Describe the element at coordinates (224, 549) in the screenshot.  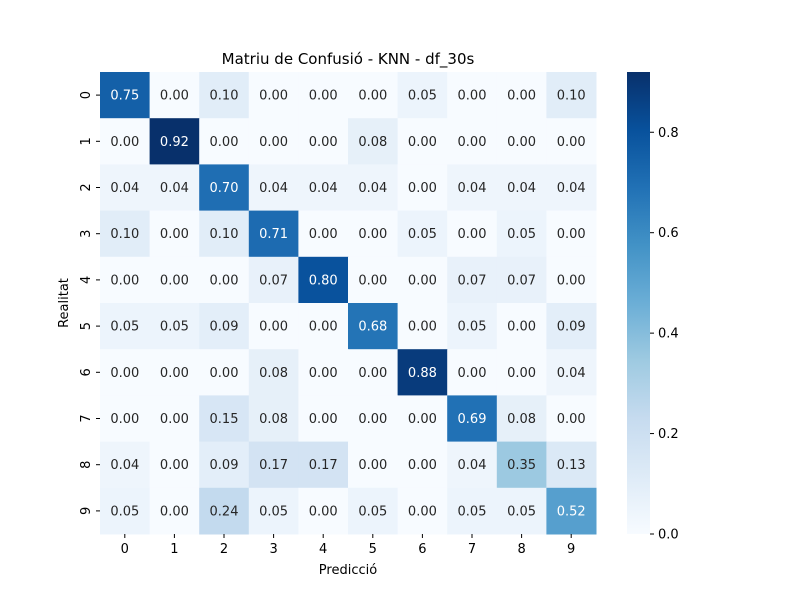
I see `x-tick-label: 2` at that location.